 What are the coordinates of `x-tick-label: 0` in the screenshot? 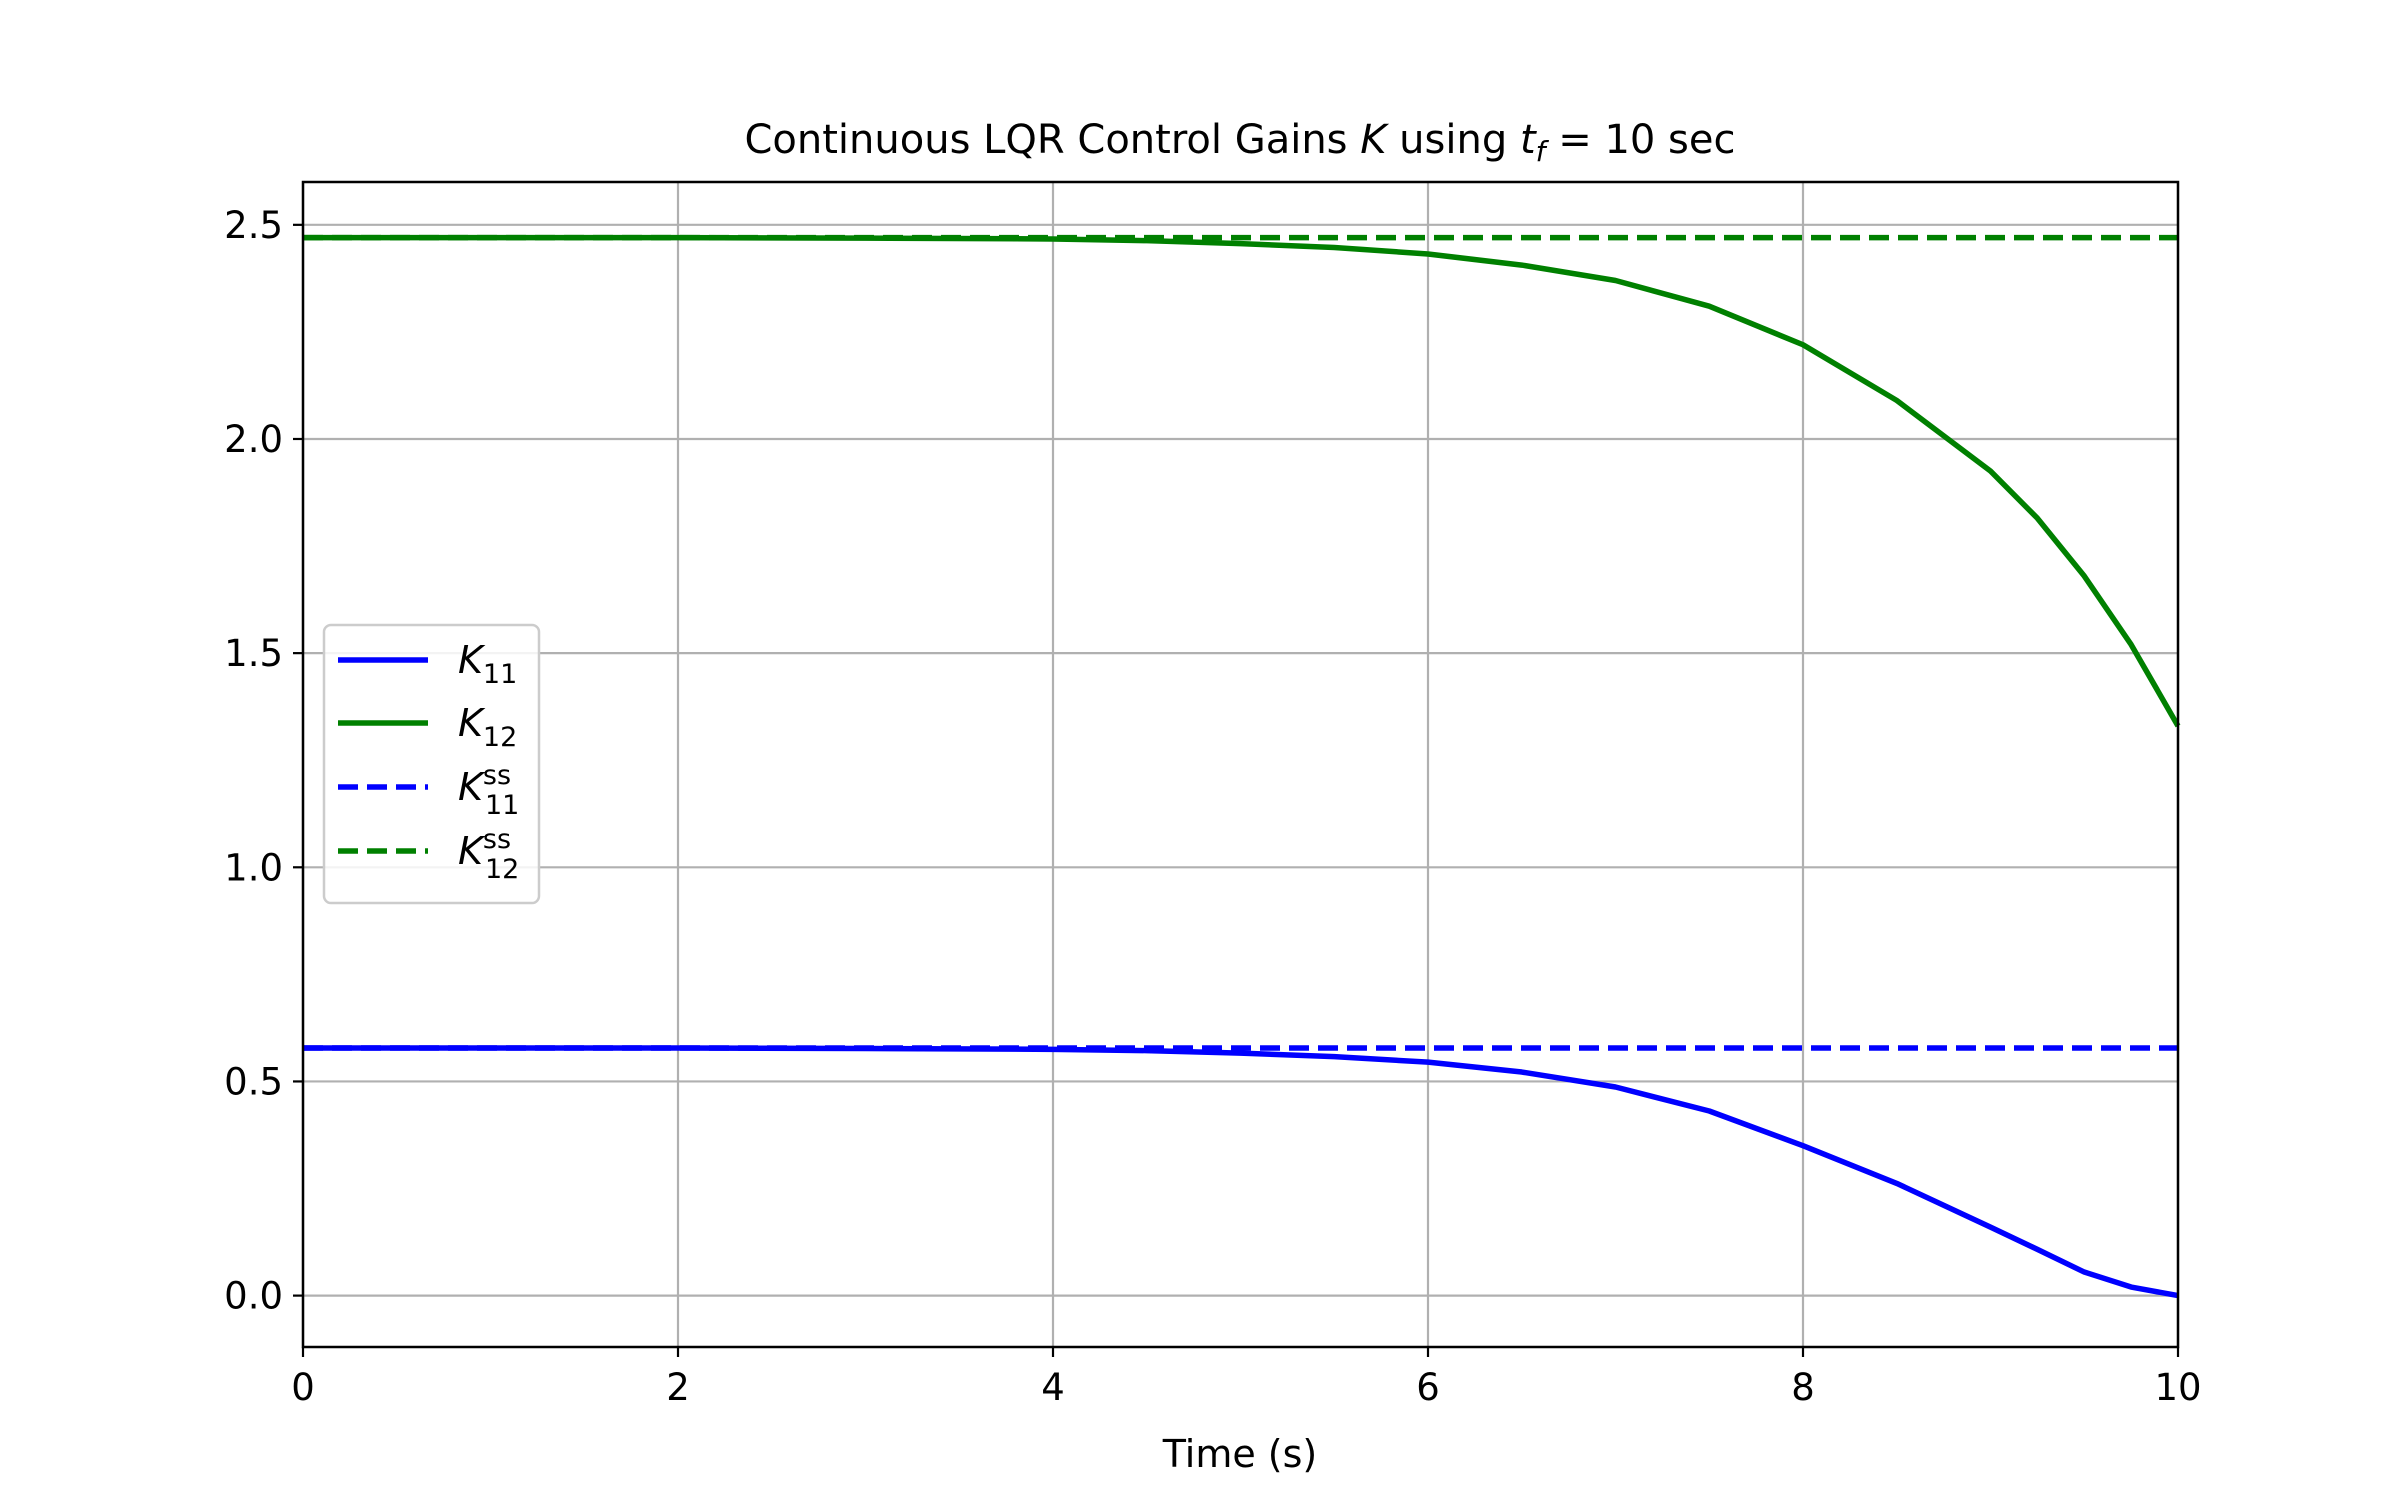 It's located at (303, 1387).